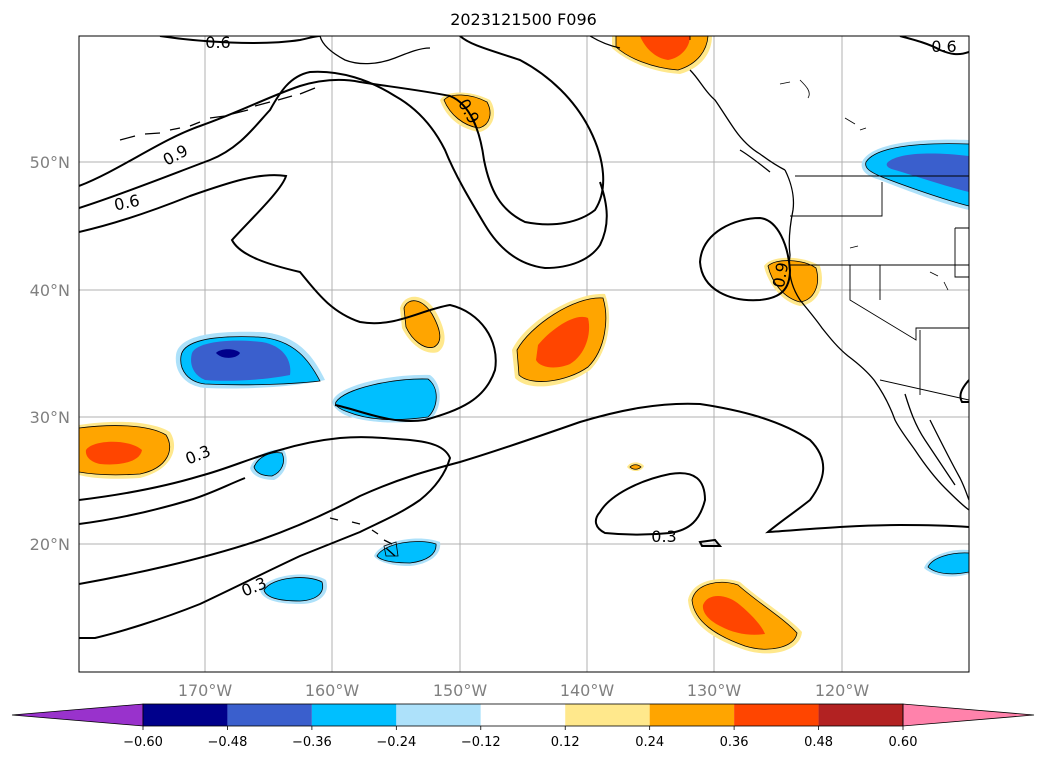 This screenshot has width=1047, height=765. I want to click on lat-label: 20°N, so click(50, 544).